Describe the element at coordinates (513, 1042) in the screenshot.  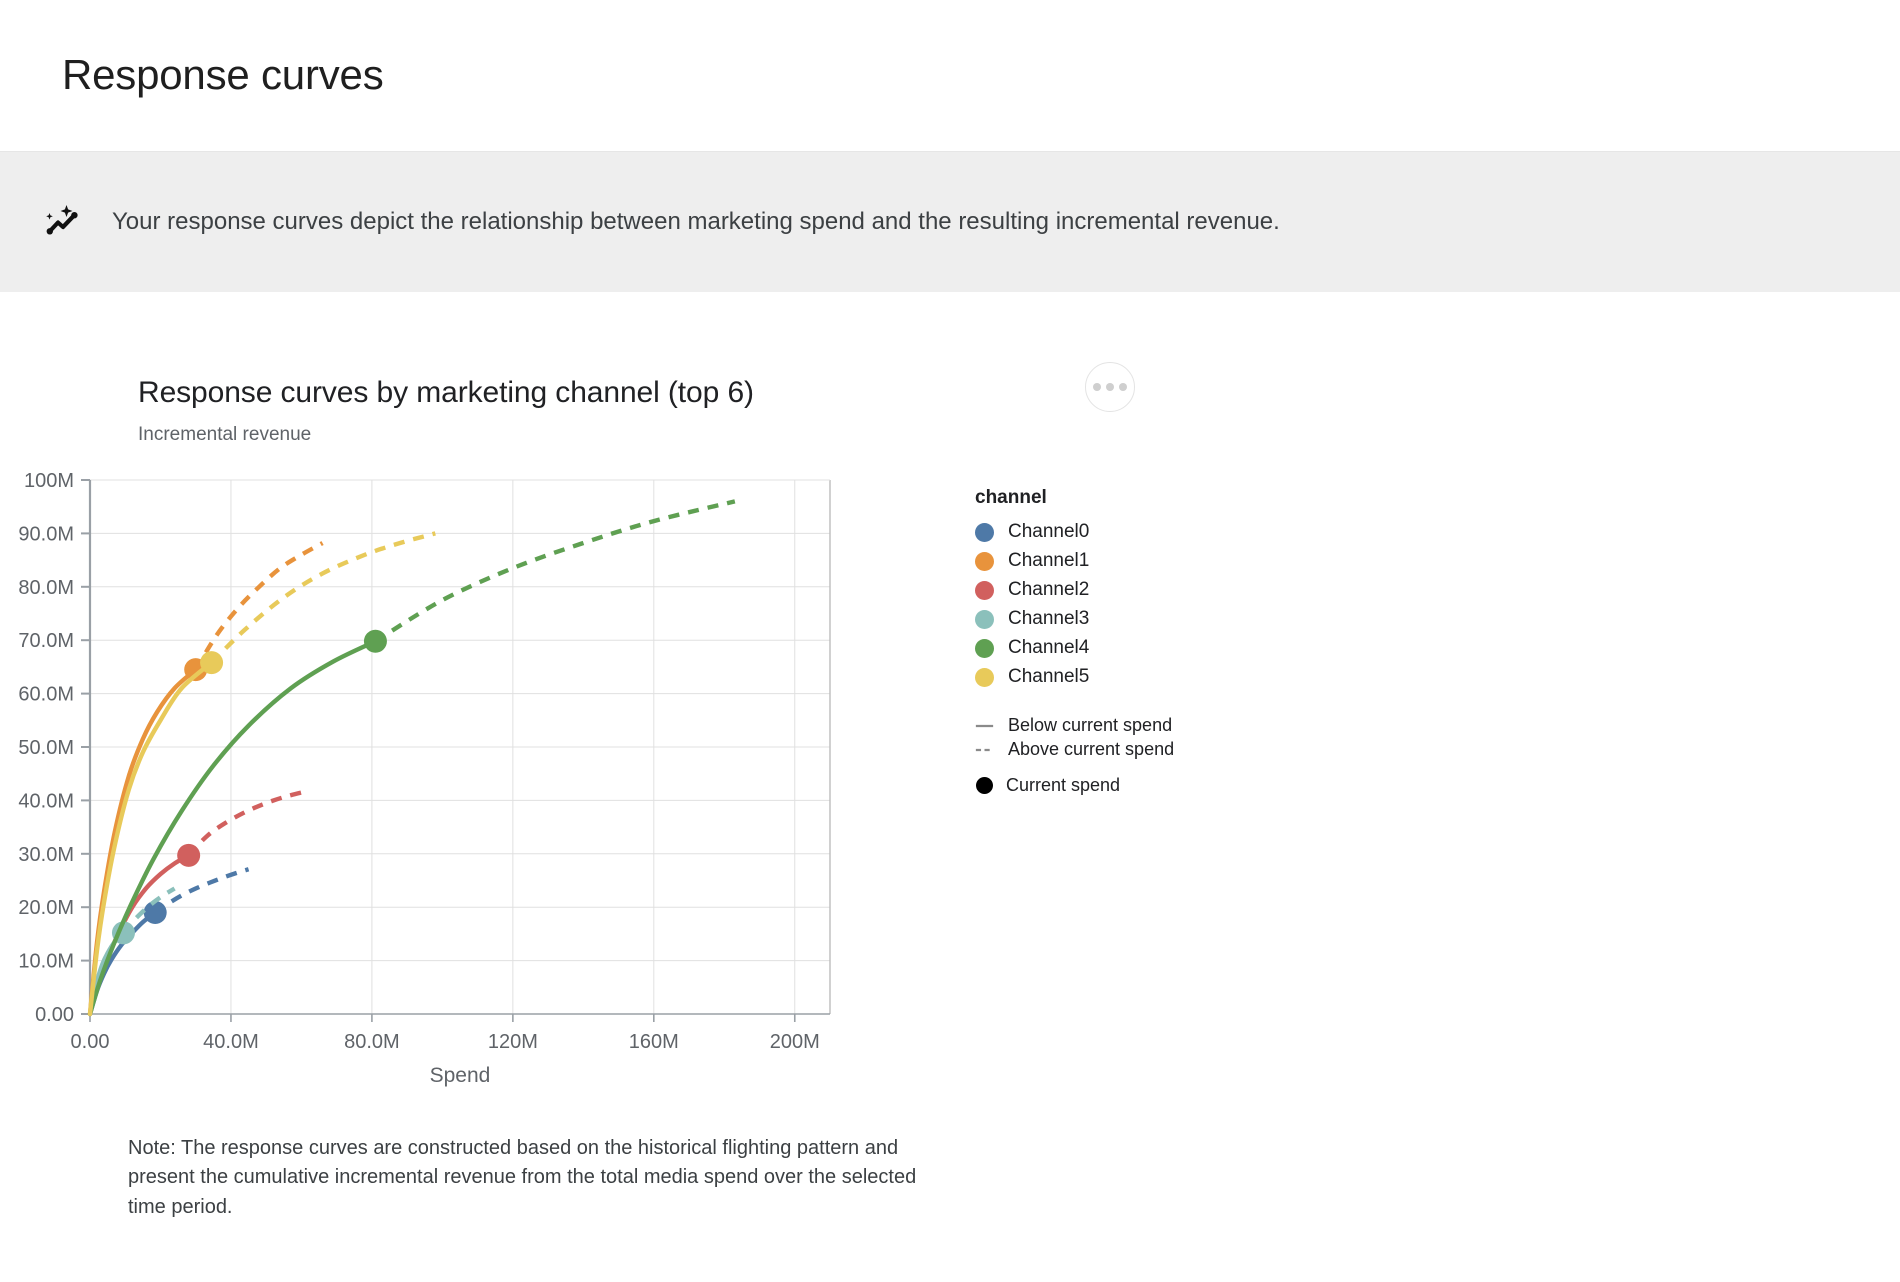
I see `x-tick-label: 120M` at that location.